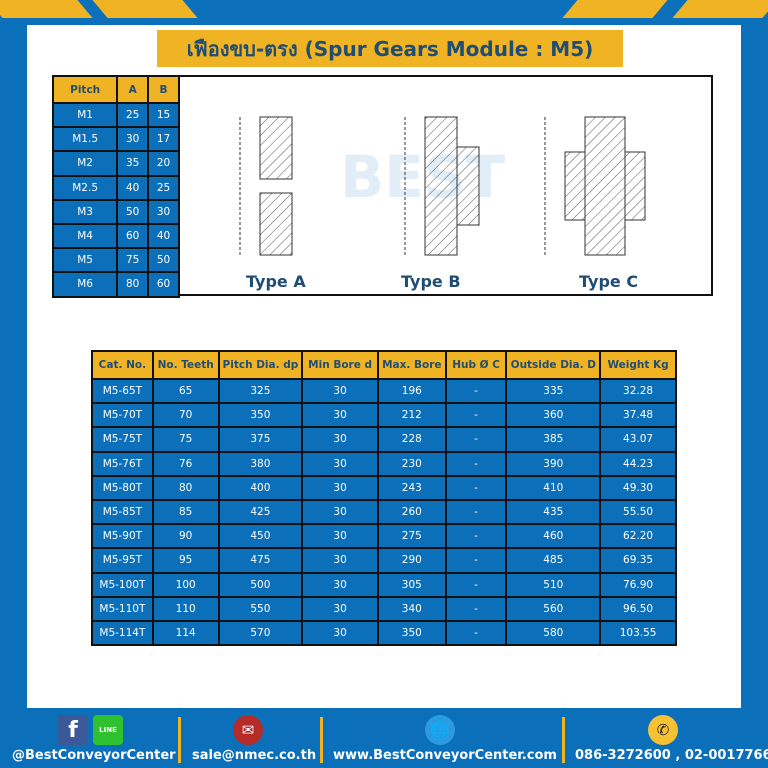  What do you see at coordinates (185, 536) in the screenshot?
I see `table-cell: 90` at bounding box center [185, 536].